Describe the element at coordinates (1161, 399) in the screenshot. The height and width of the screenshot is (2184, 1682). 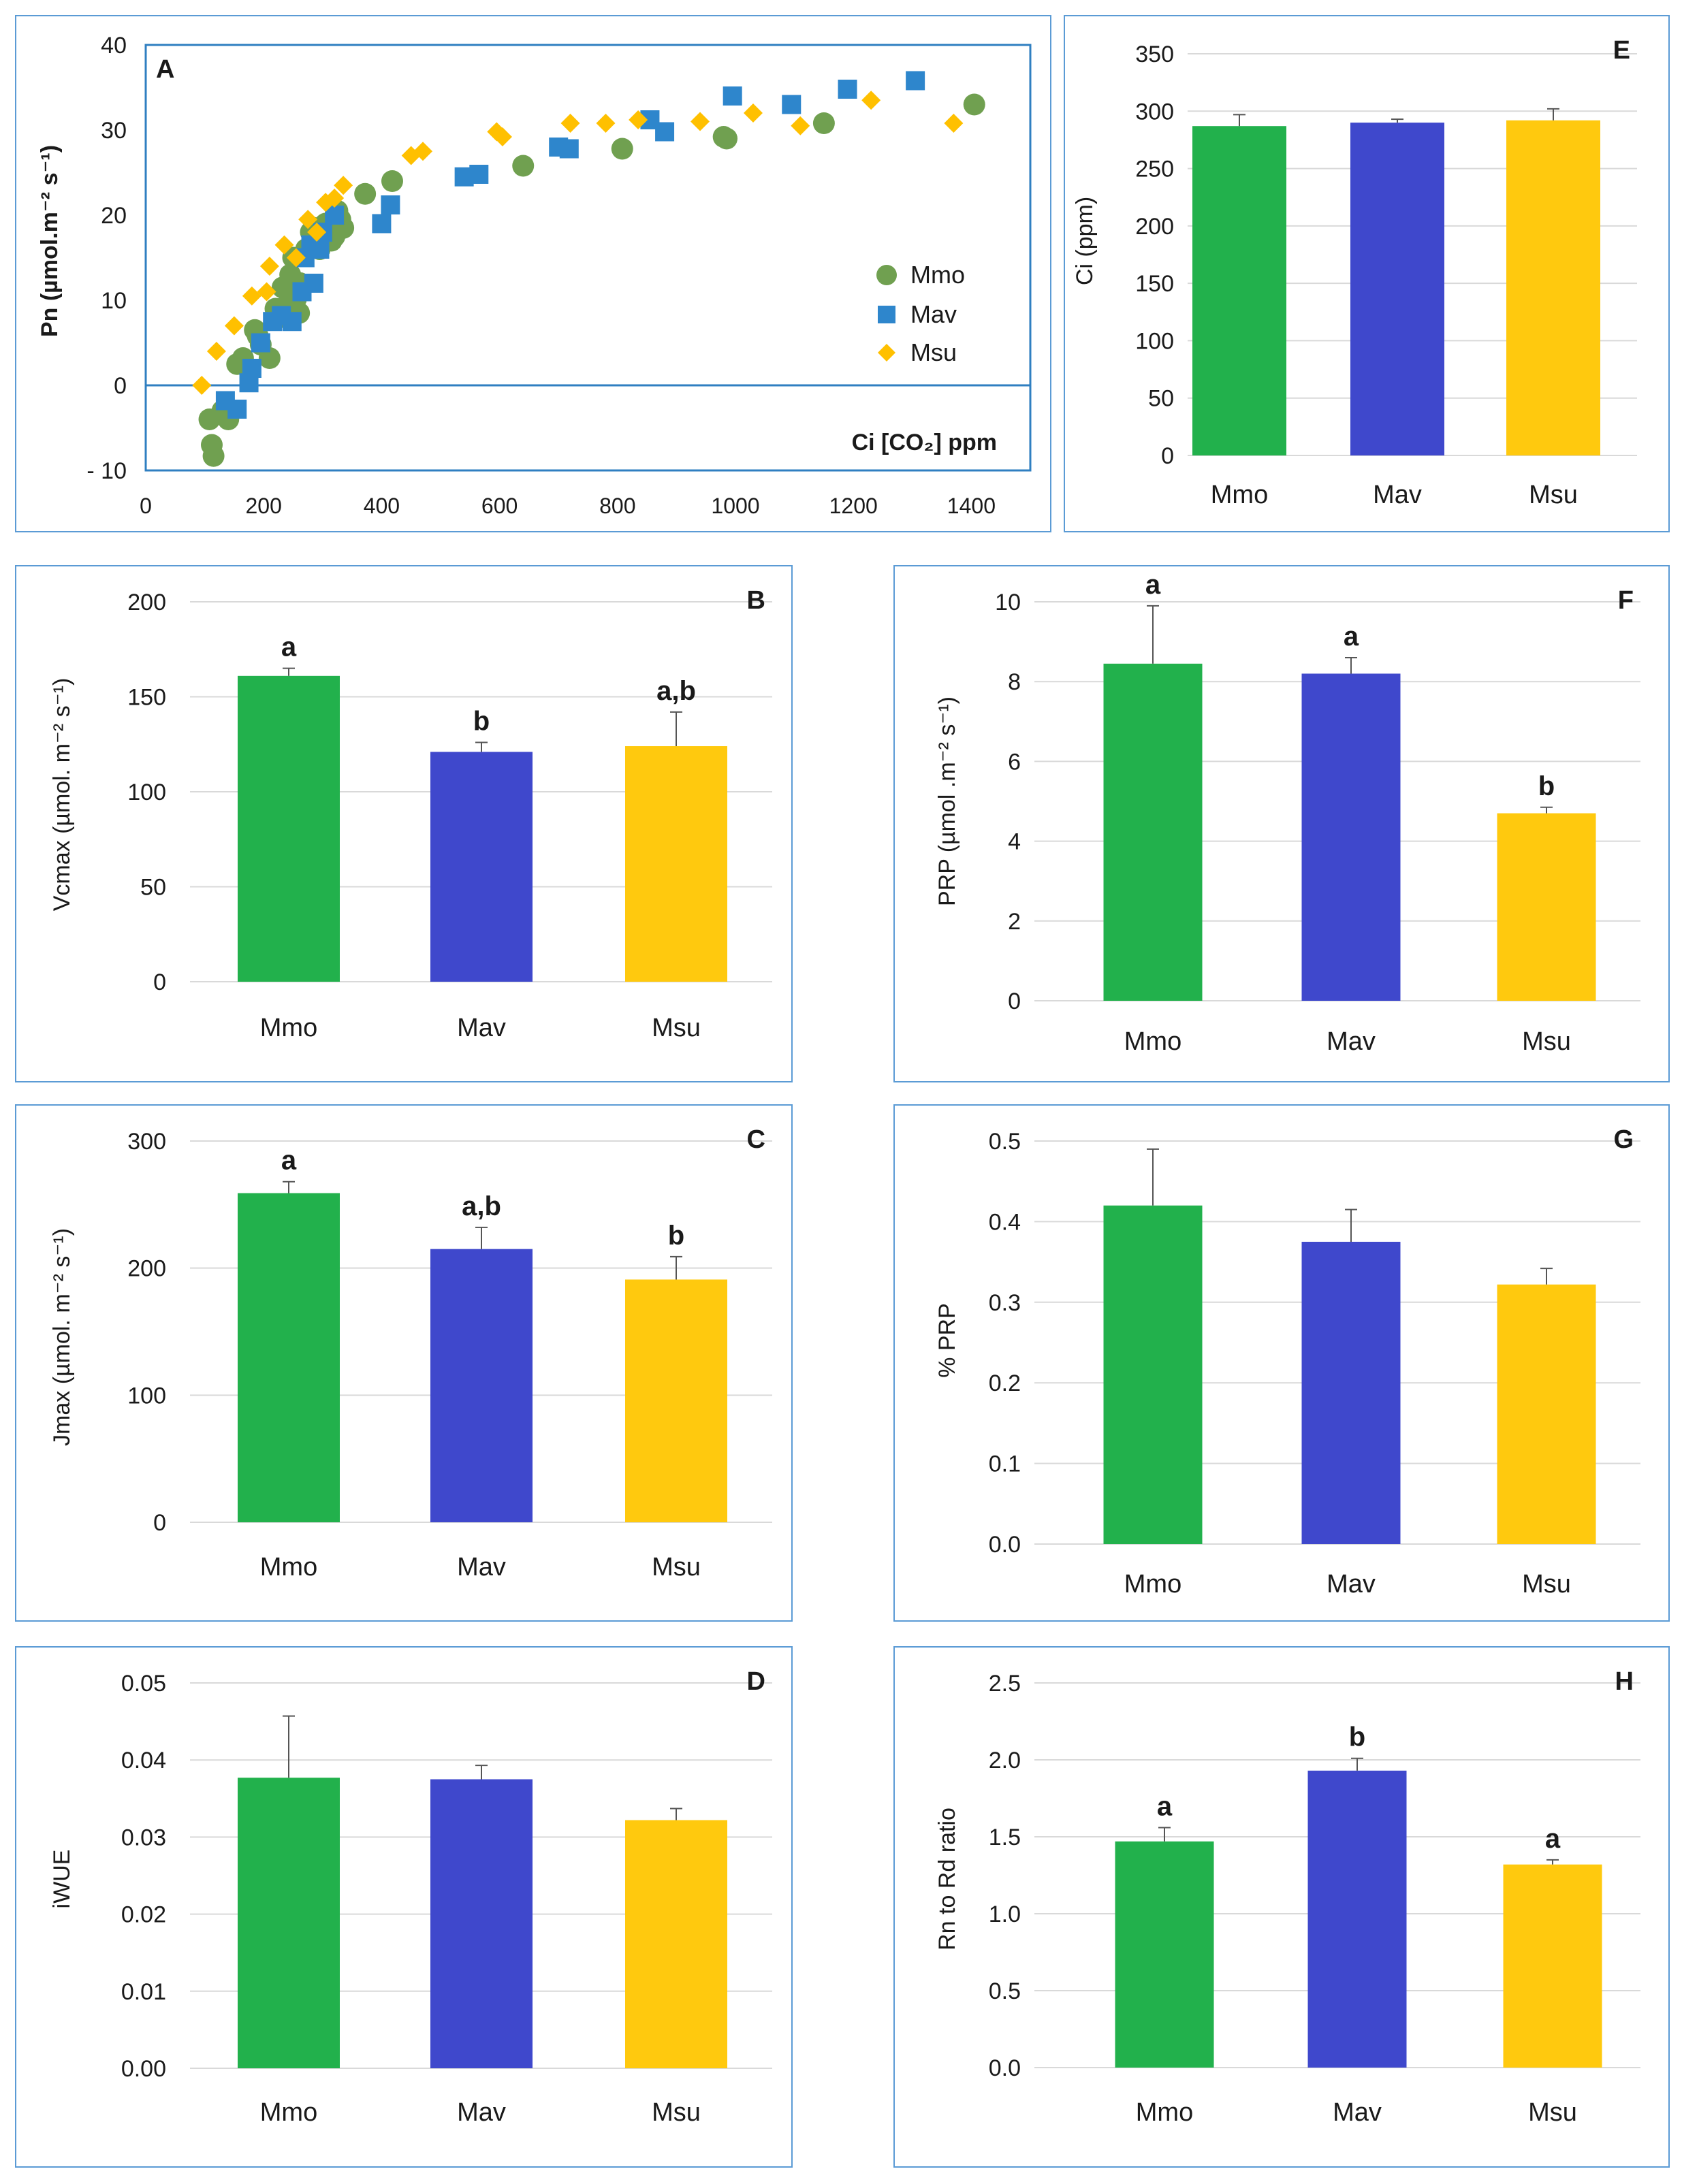
I see `y-tick-label: 50` at that location.